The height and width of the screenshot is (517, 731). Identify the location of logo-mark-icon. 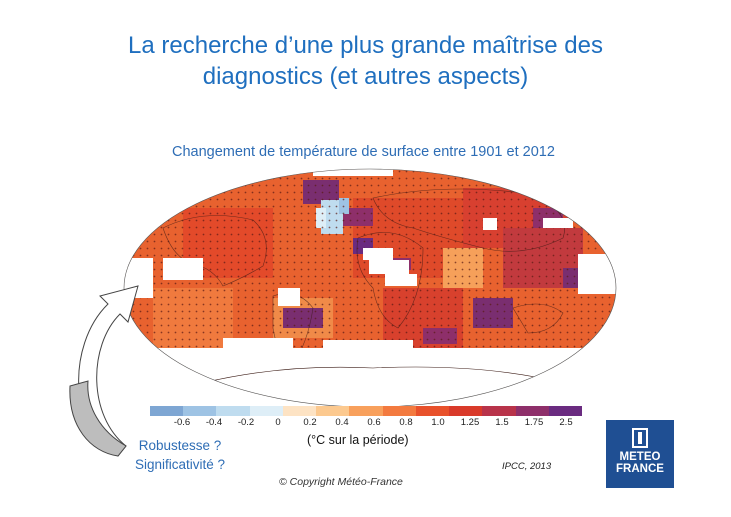
(640, 438).